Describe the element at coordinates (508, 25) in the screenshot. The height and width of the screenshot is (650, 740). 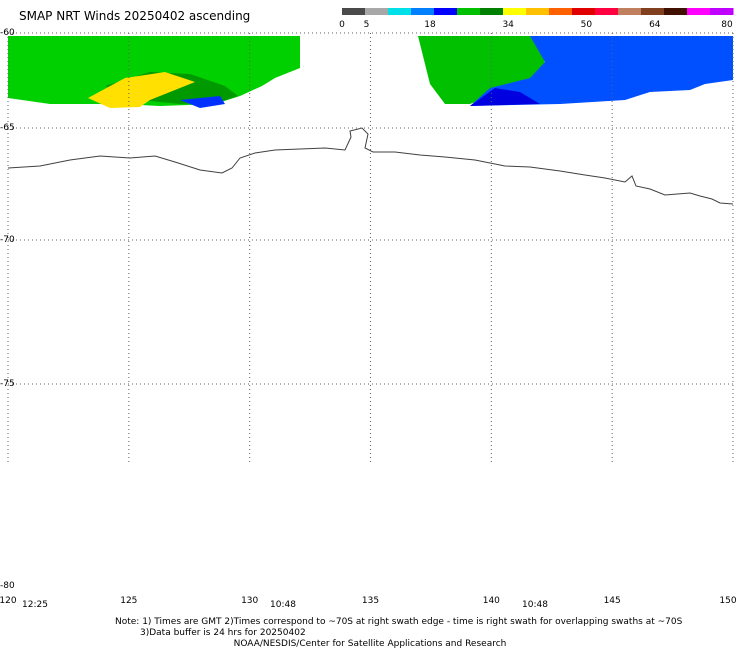
I see `colorbar-tick-label: 34` at that location.